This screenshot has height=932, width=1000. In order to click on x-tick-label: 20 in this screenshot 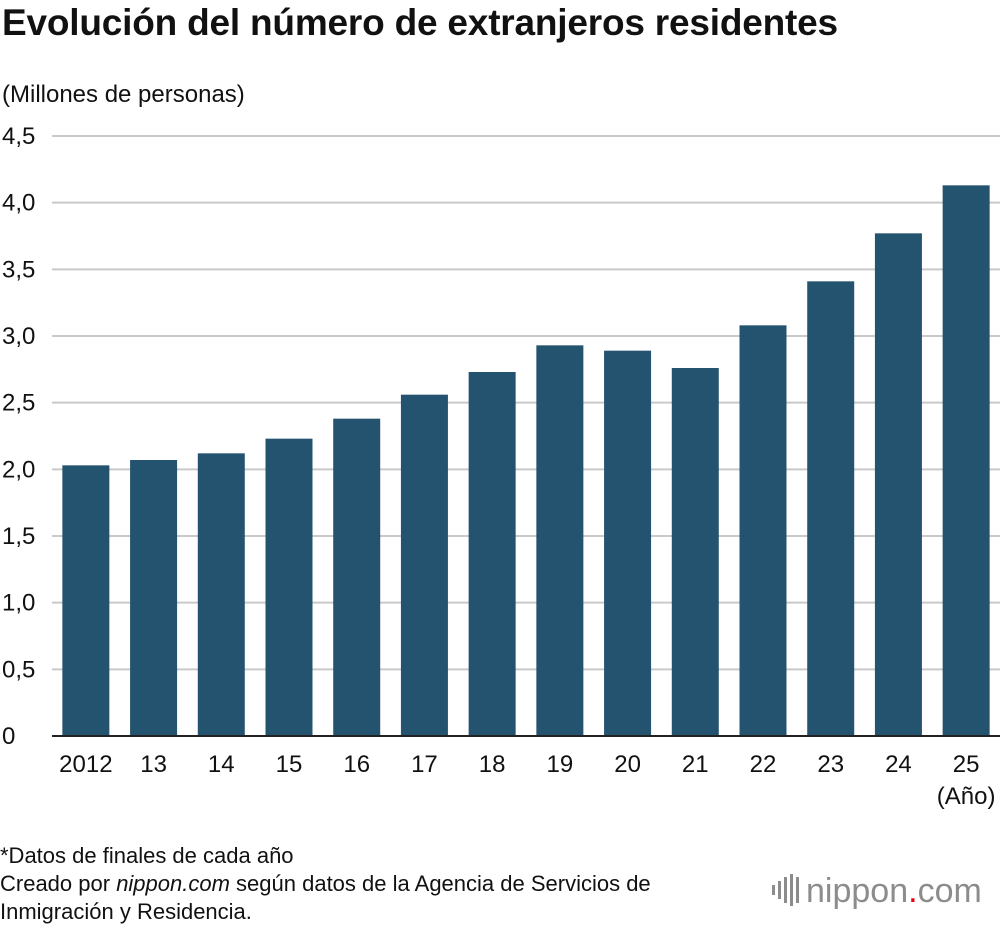, I will do `click(627, 764)`.